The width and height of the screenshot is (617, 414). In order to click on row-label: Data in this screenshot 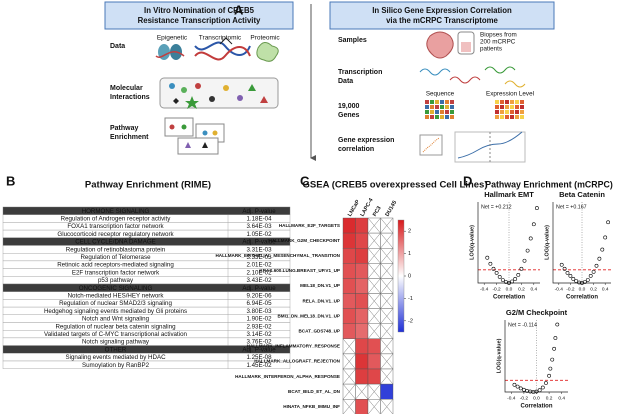, I will do `click(117, 46)`.